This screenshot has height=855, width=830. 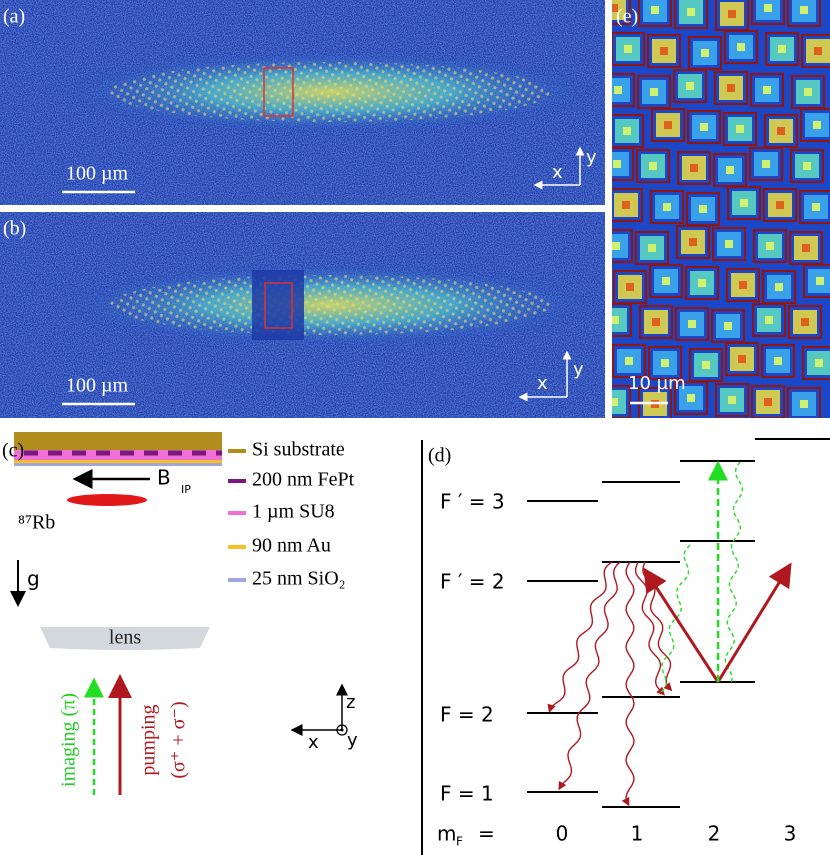 What do you see at coordinates (14, 17) in the screenshot?
I see `panel-label: (a)` at bounding box center [14, 17].